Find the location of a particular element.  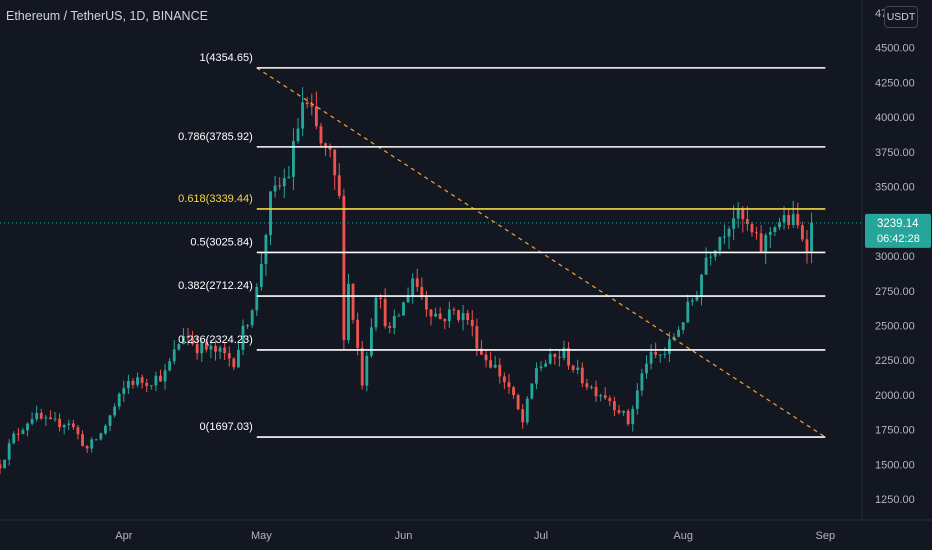

price-tick-label: 4500.00 is located at coordinates (895, 49).